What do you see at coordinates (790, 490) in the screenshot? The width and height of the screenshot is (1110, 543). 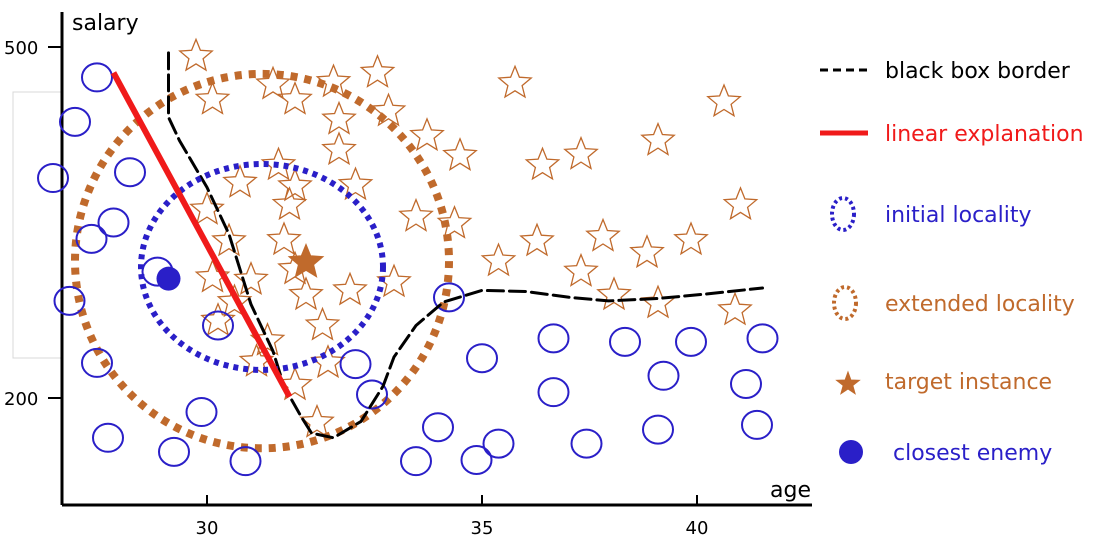 I see `x-axis-label: age` at bounding box center [790, 490].